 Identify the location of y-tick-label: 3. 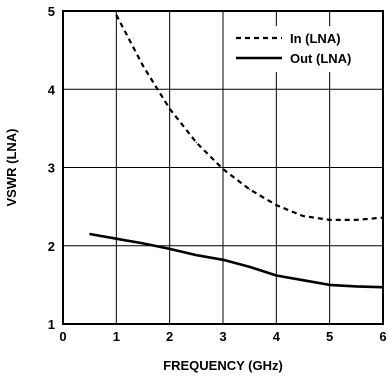
(51, 168).